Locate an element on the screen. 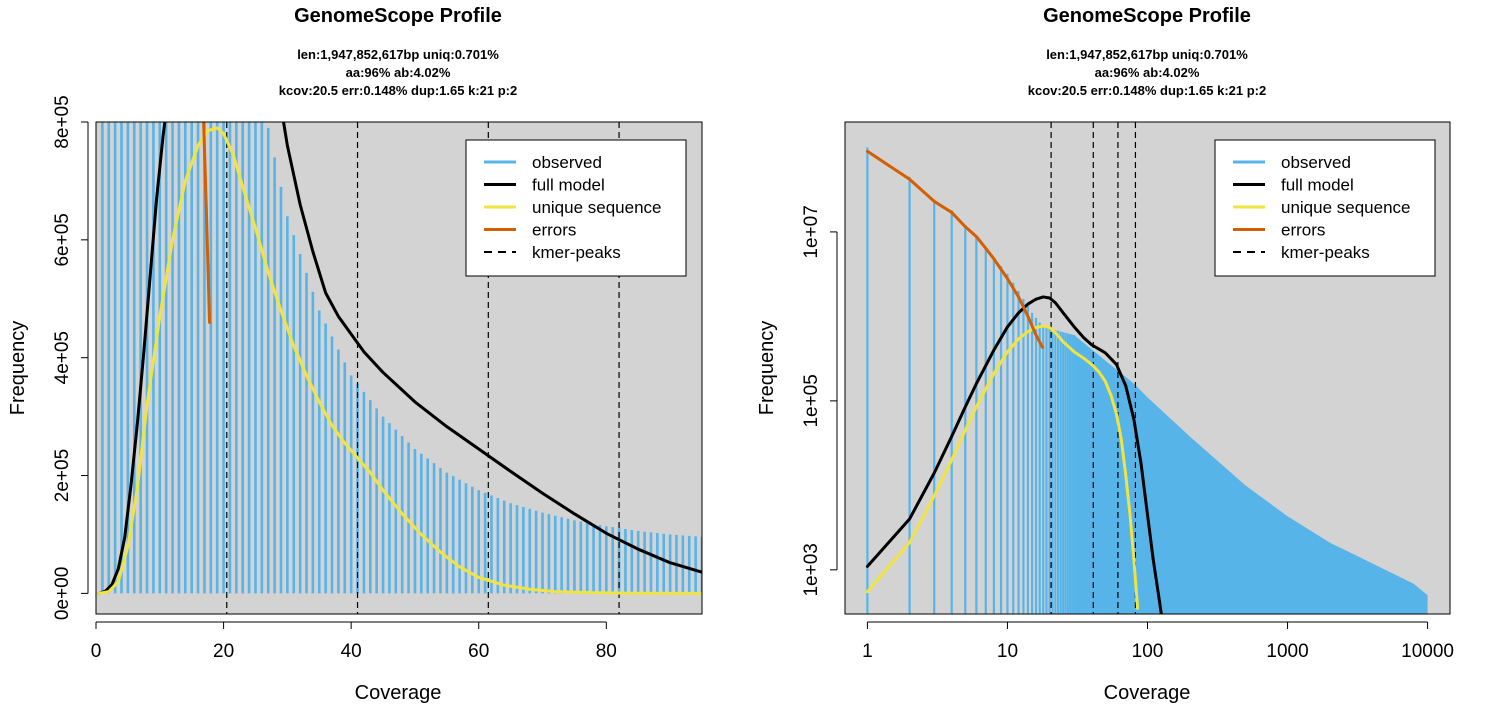 Image resolution: width=1491 pixels, height=713 pixels. x-axis: 0 20 40 60 80 is located at coordinates (354, 641).